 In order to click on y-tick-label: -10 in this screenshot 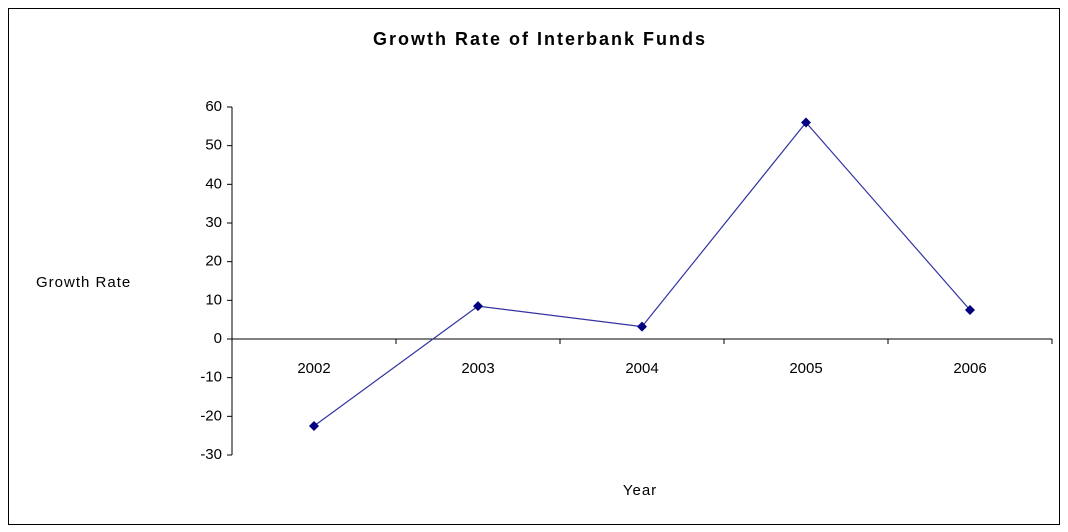, I will do `click(211, 377)`.